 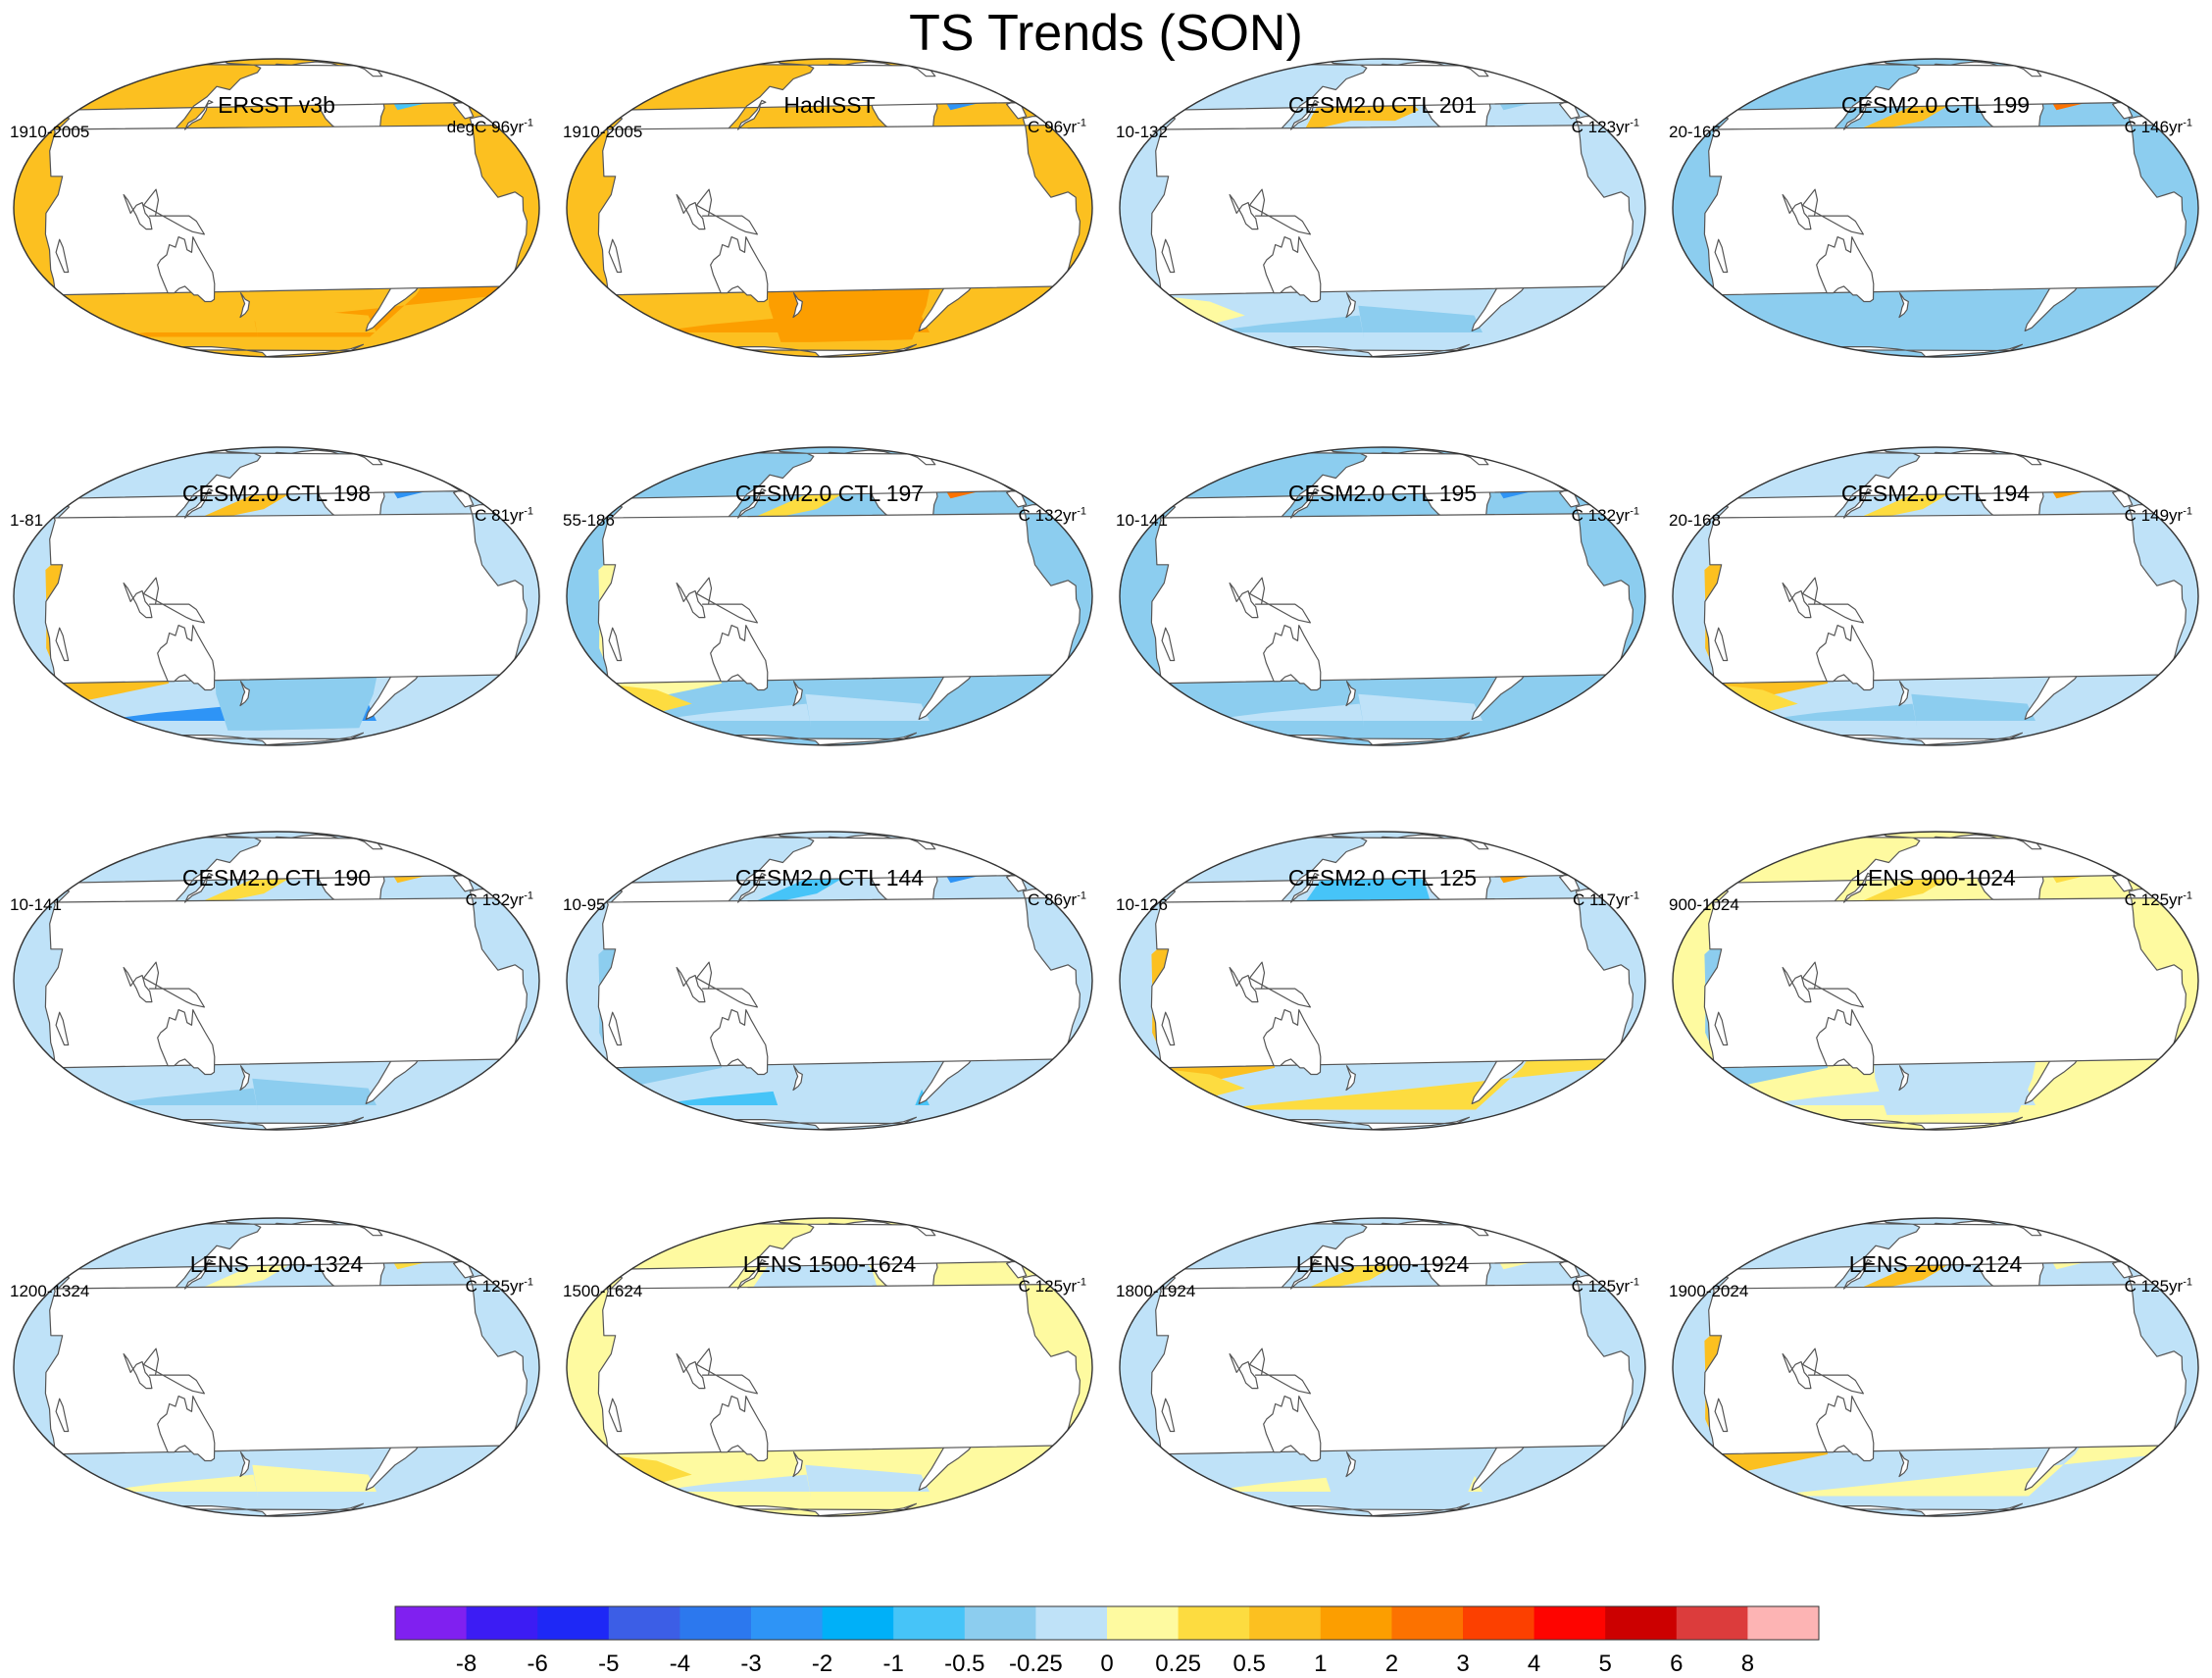 I want to click on colorbar-tick-label: 3, so click(x=1463, y=1664).